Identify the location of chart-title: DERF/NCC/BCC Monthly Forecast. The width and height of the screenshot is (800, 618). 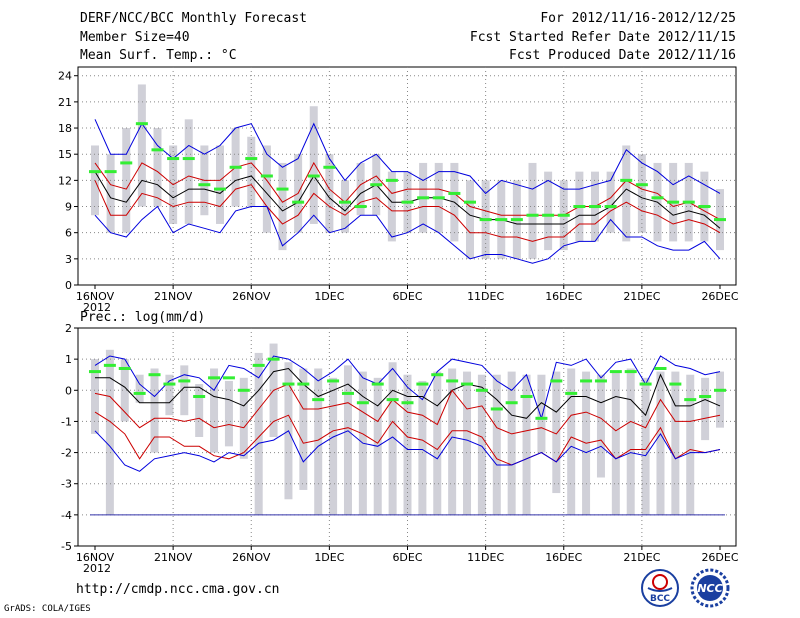
(193, 18).